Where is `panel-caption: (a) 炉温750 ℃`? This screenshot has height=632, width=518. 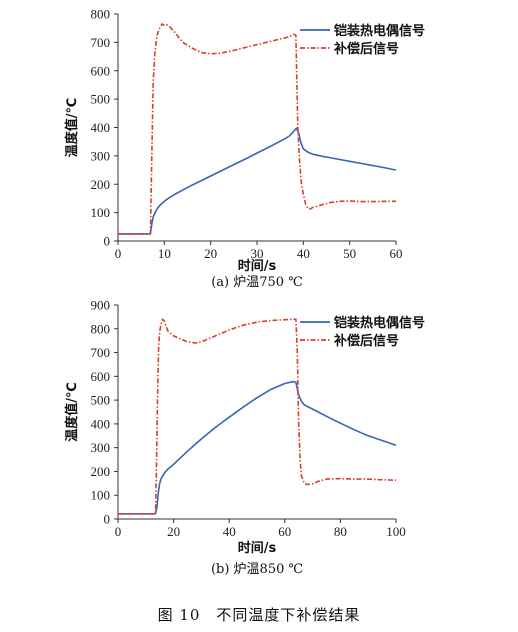 panel-caption: (a) 炉温750 ℃ is located at coordinates (257, 282).